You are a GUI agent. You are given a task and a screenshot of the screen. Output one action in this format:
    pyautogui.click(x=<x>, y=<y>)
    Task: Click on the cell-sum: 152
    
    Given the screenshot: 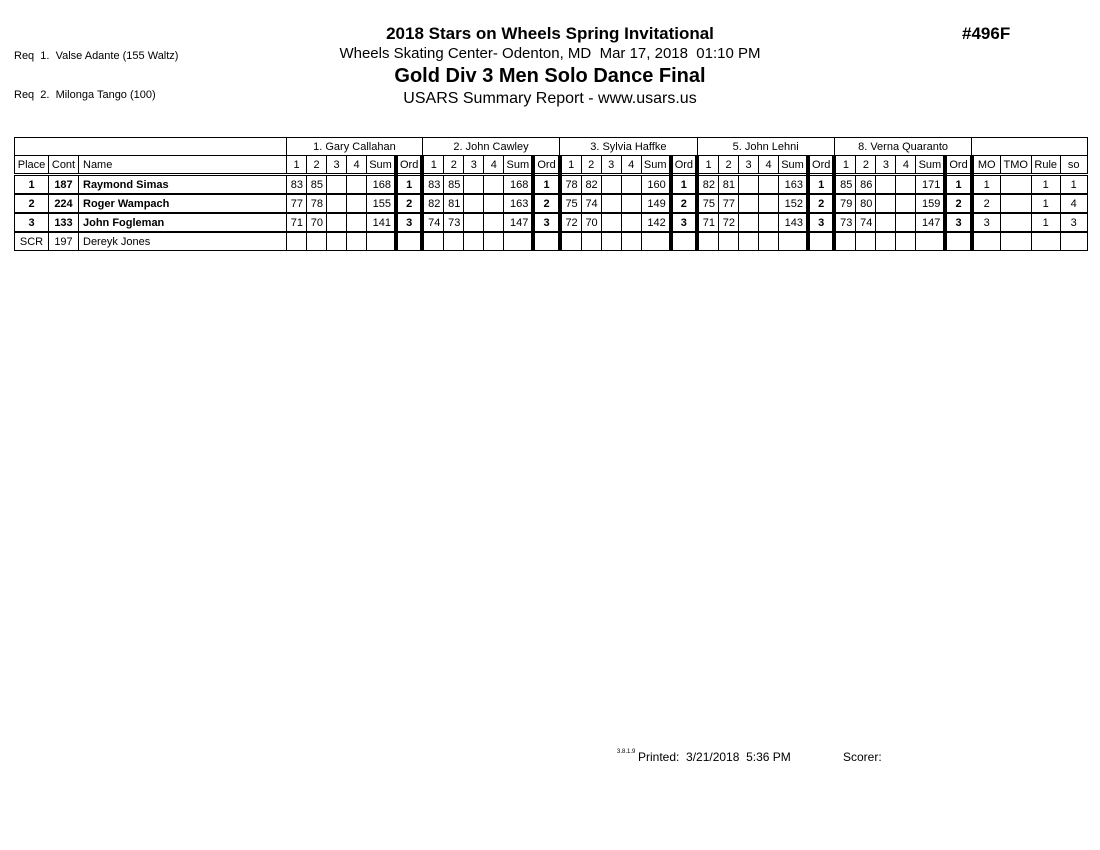 What is the action you would take?
    pyautogui.click(x=793, y=203)
    